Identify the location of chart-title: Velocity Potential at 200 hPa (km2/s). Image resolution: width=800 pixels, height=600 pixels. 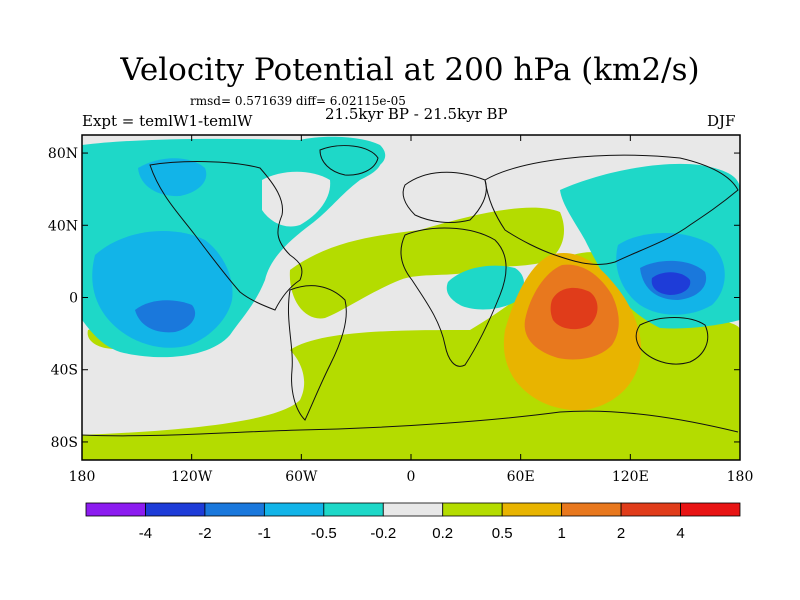
(410, 70).